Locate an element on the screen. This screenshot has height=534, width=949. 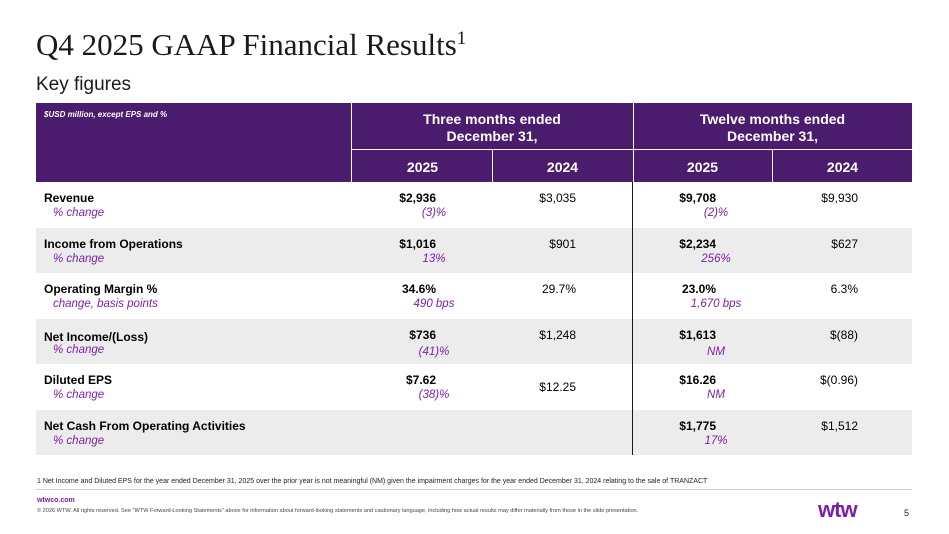
page-subtitle: Key figures is located at coordinates (84, 84).